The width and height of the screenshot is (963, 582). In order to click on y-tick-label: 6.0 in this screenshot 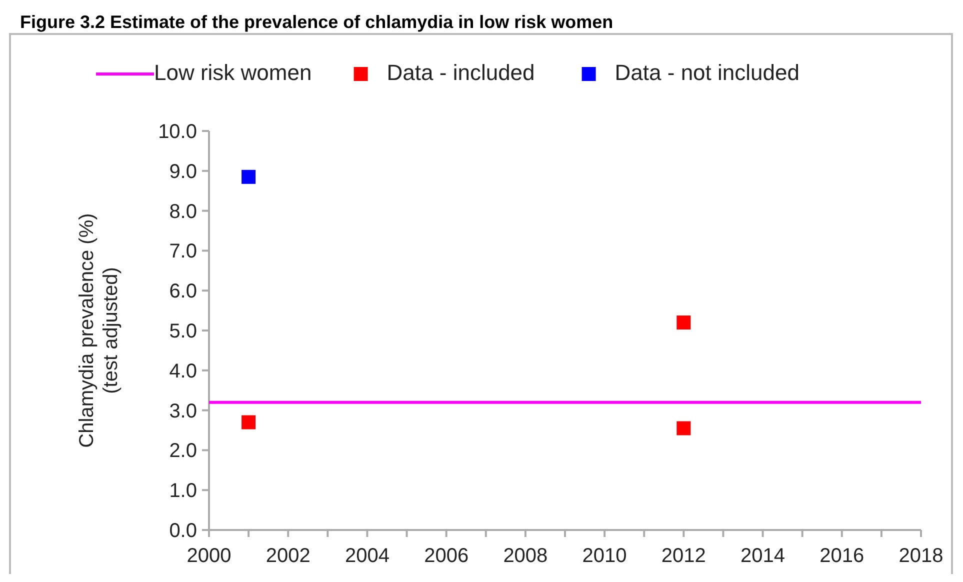, I will do `click(183, 291)`.